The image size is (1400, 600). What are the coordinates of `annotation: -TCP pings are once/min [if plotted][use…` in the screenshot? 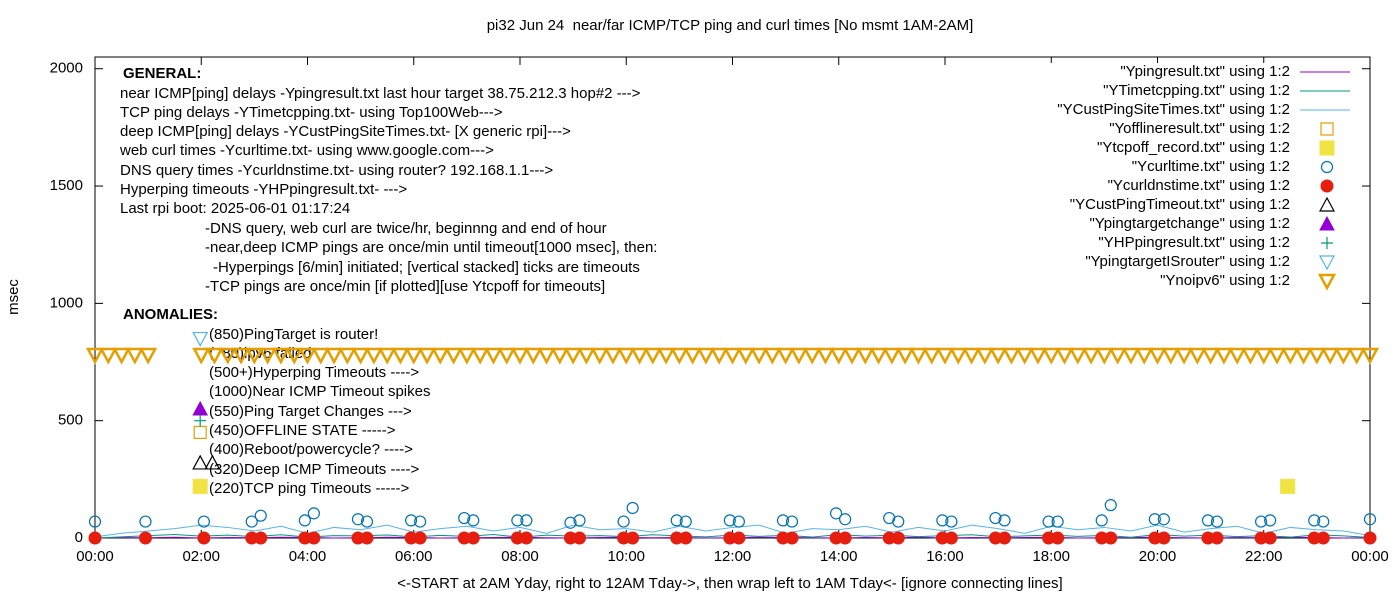 It's located at (405, 286).